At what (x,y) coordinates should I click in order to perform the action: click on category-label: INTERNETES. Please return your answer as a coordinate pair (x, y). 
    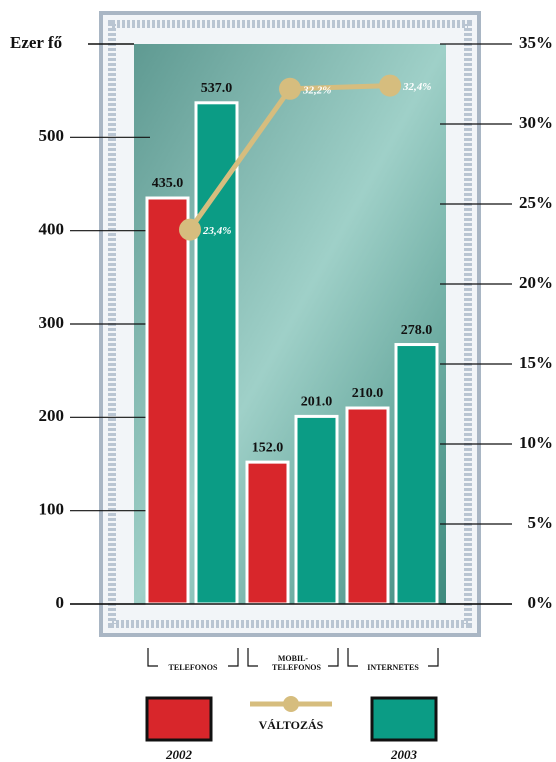
    Looking at the image, I should click on (393, 667).